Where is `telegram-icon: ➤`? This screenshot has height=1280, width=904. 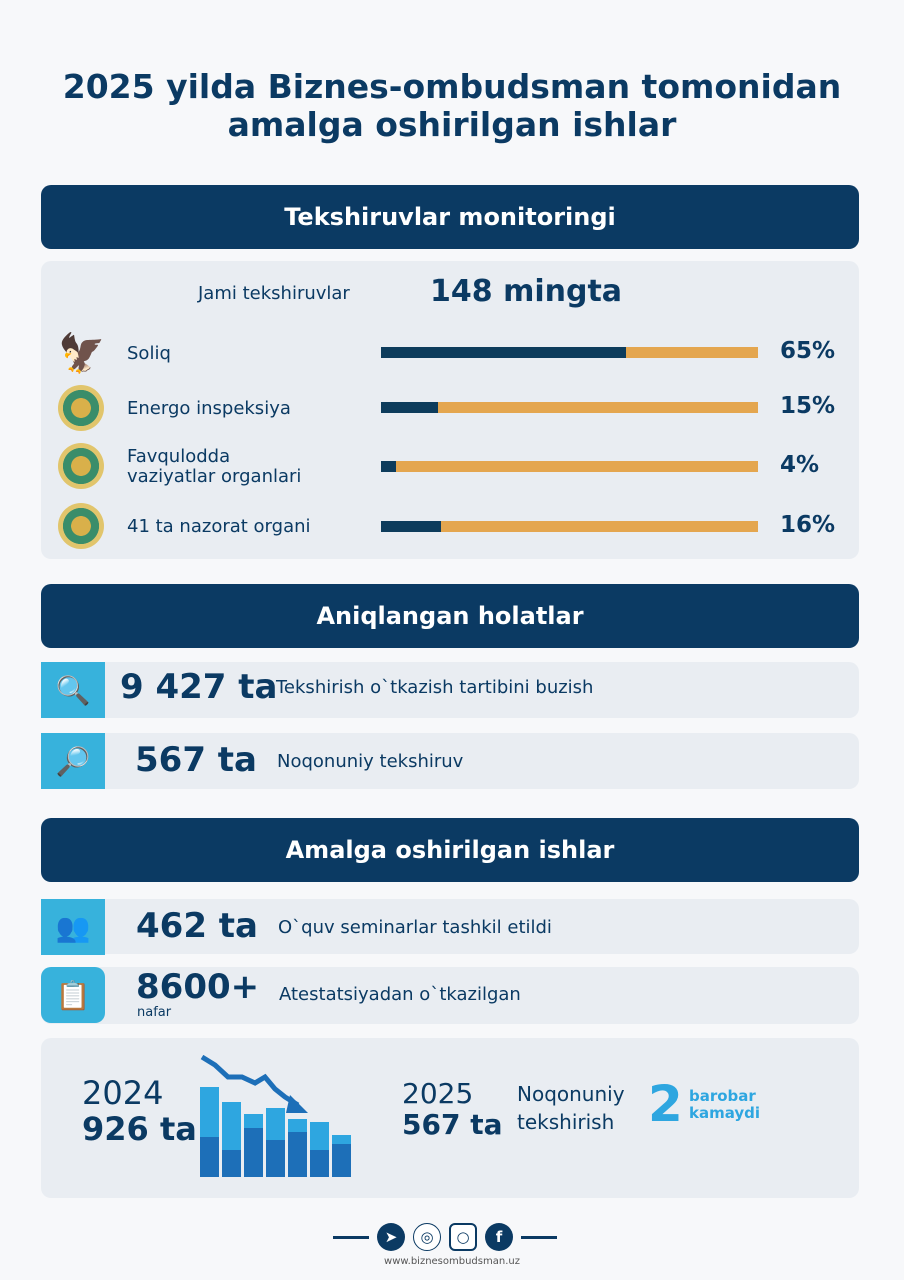
telegram-icon: ➤ is located at coordinates (391, 1237).